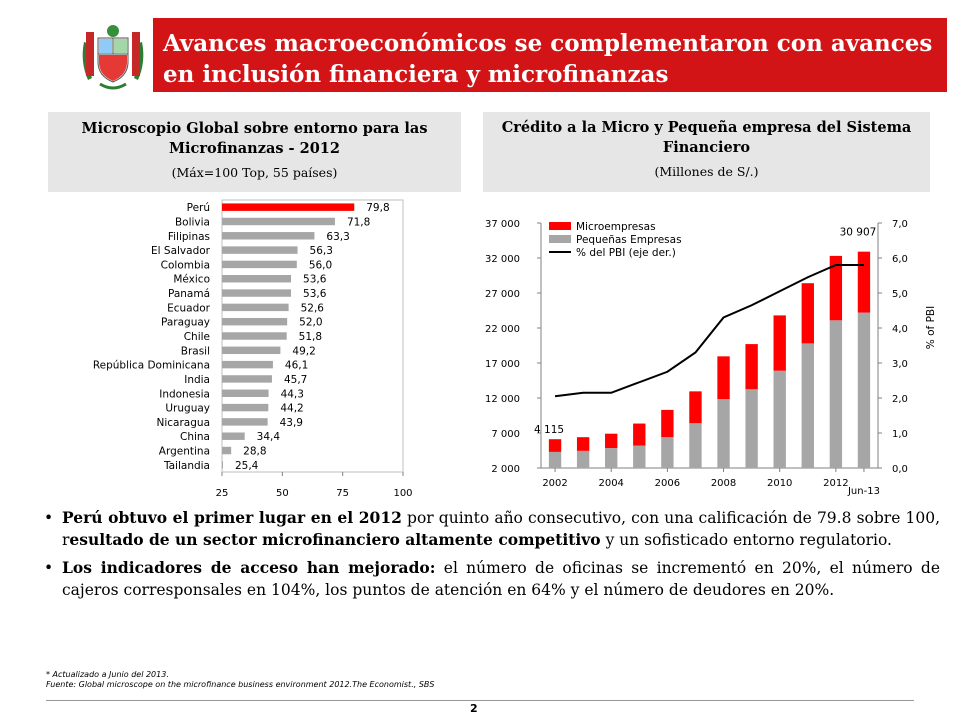 Image resolution: width=960 pixels, height=720 pixels. Describe the element at coordinates (746, 540) in the screenshot. I see `bullet-text: y un sofisticado entorno regulatorio.` at that location.